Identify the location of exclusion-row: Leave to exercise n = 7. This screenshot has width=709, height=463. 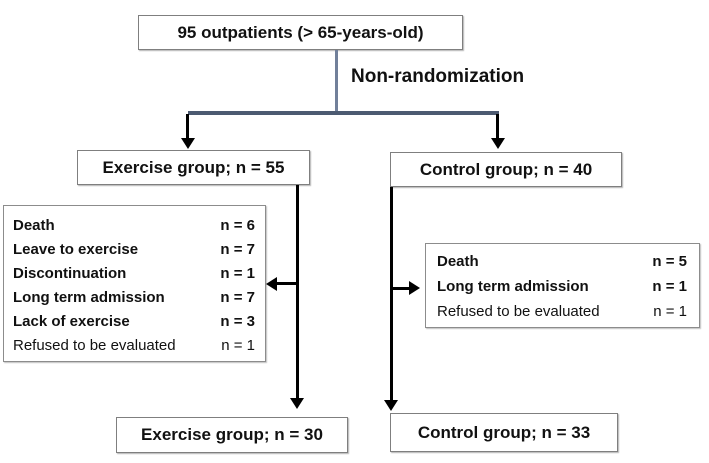
(134, 249).